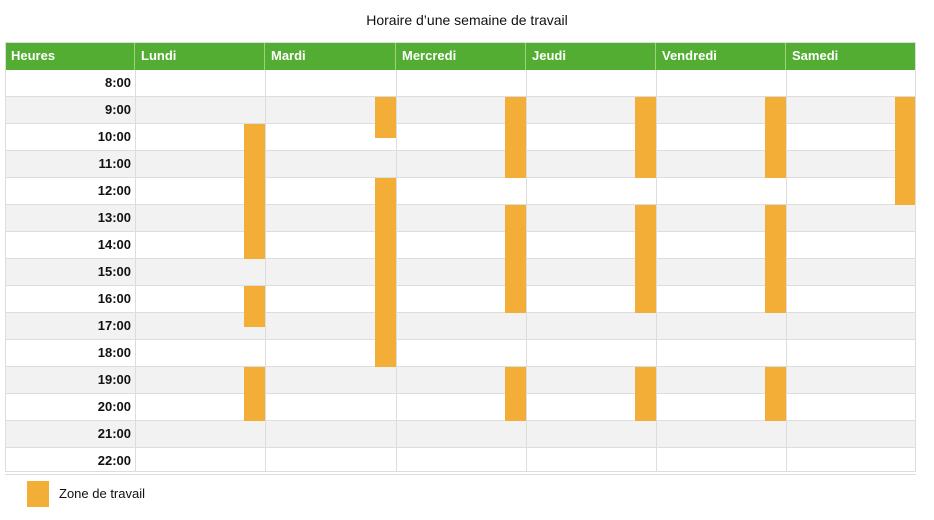 The height and width of the screenshot is (520, 934). Describe the element at coordinates (114, 406) in the screenshot. I see `hour-label: 20:00` at that location.